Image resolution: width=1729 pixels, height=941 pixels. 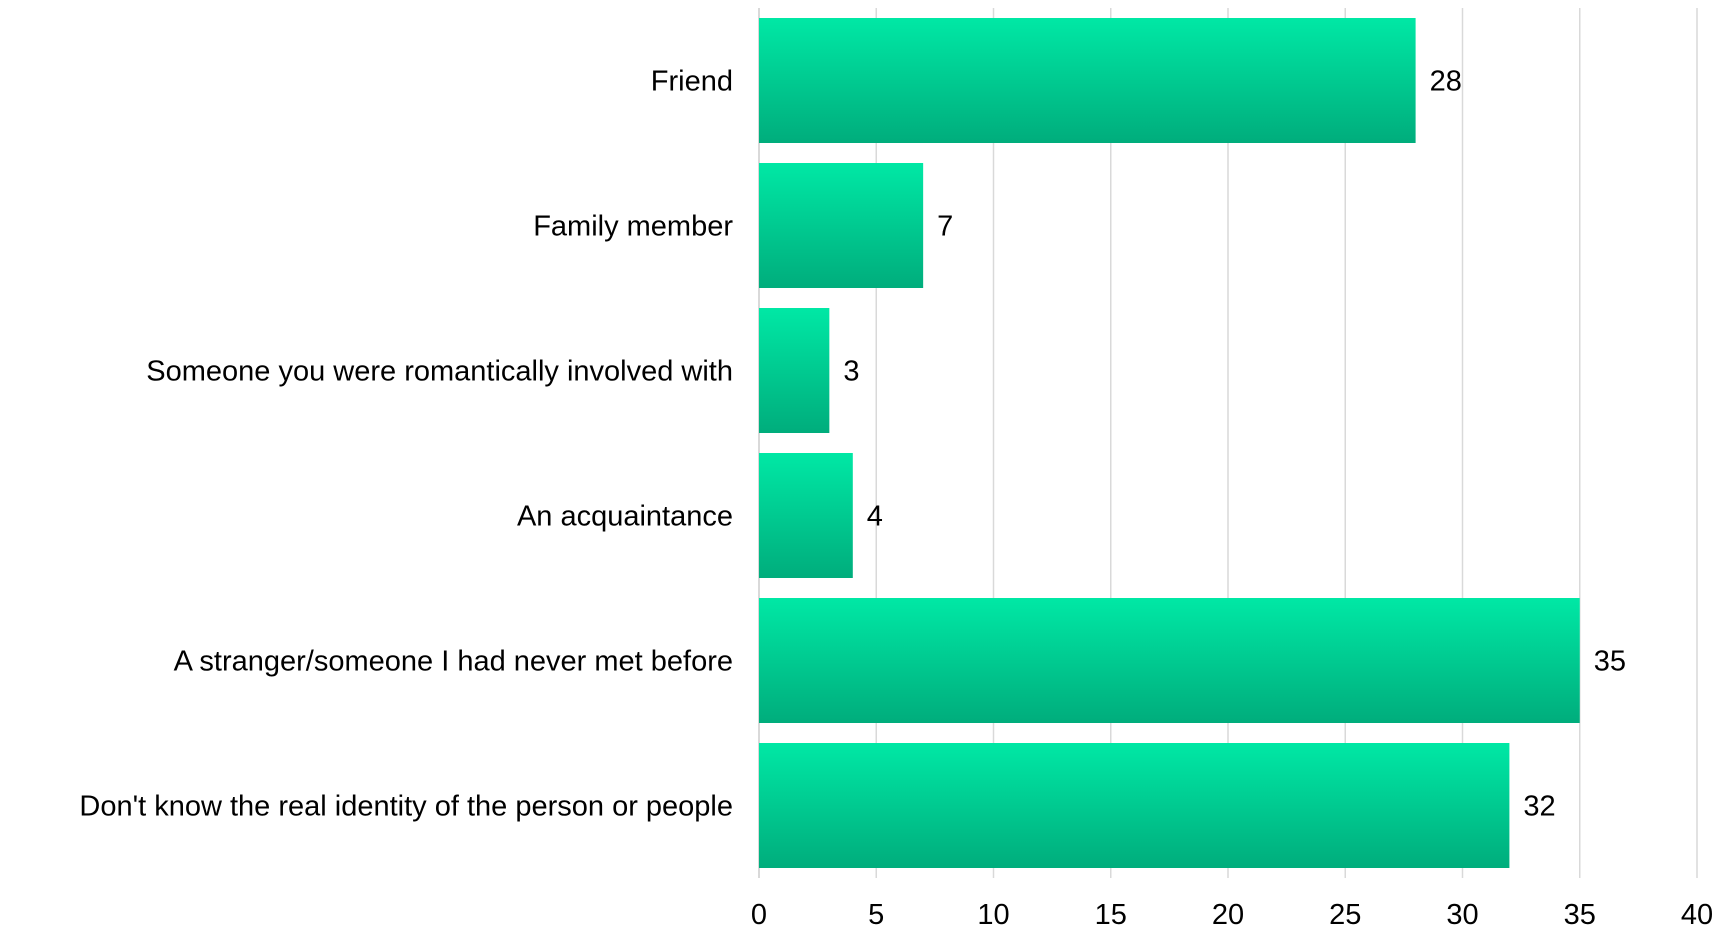 What do you see at coordinates (1111, 915) in the screenshot?
I see `x-tick-label-15: 15` at bounding box center [1111, 915].